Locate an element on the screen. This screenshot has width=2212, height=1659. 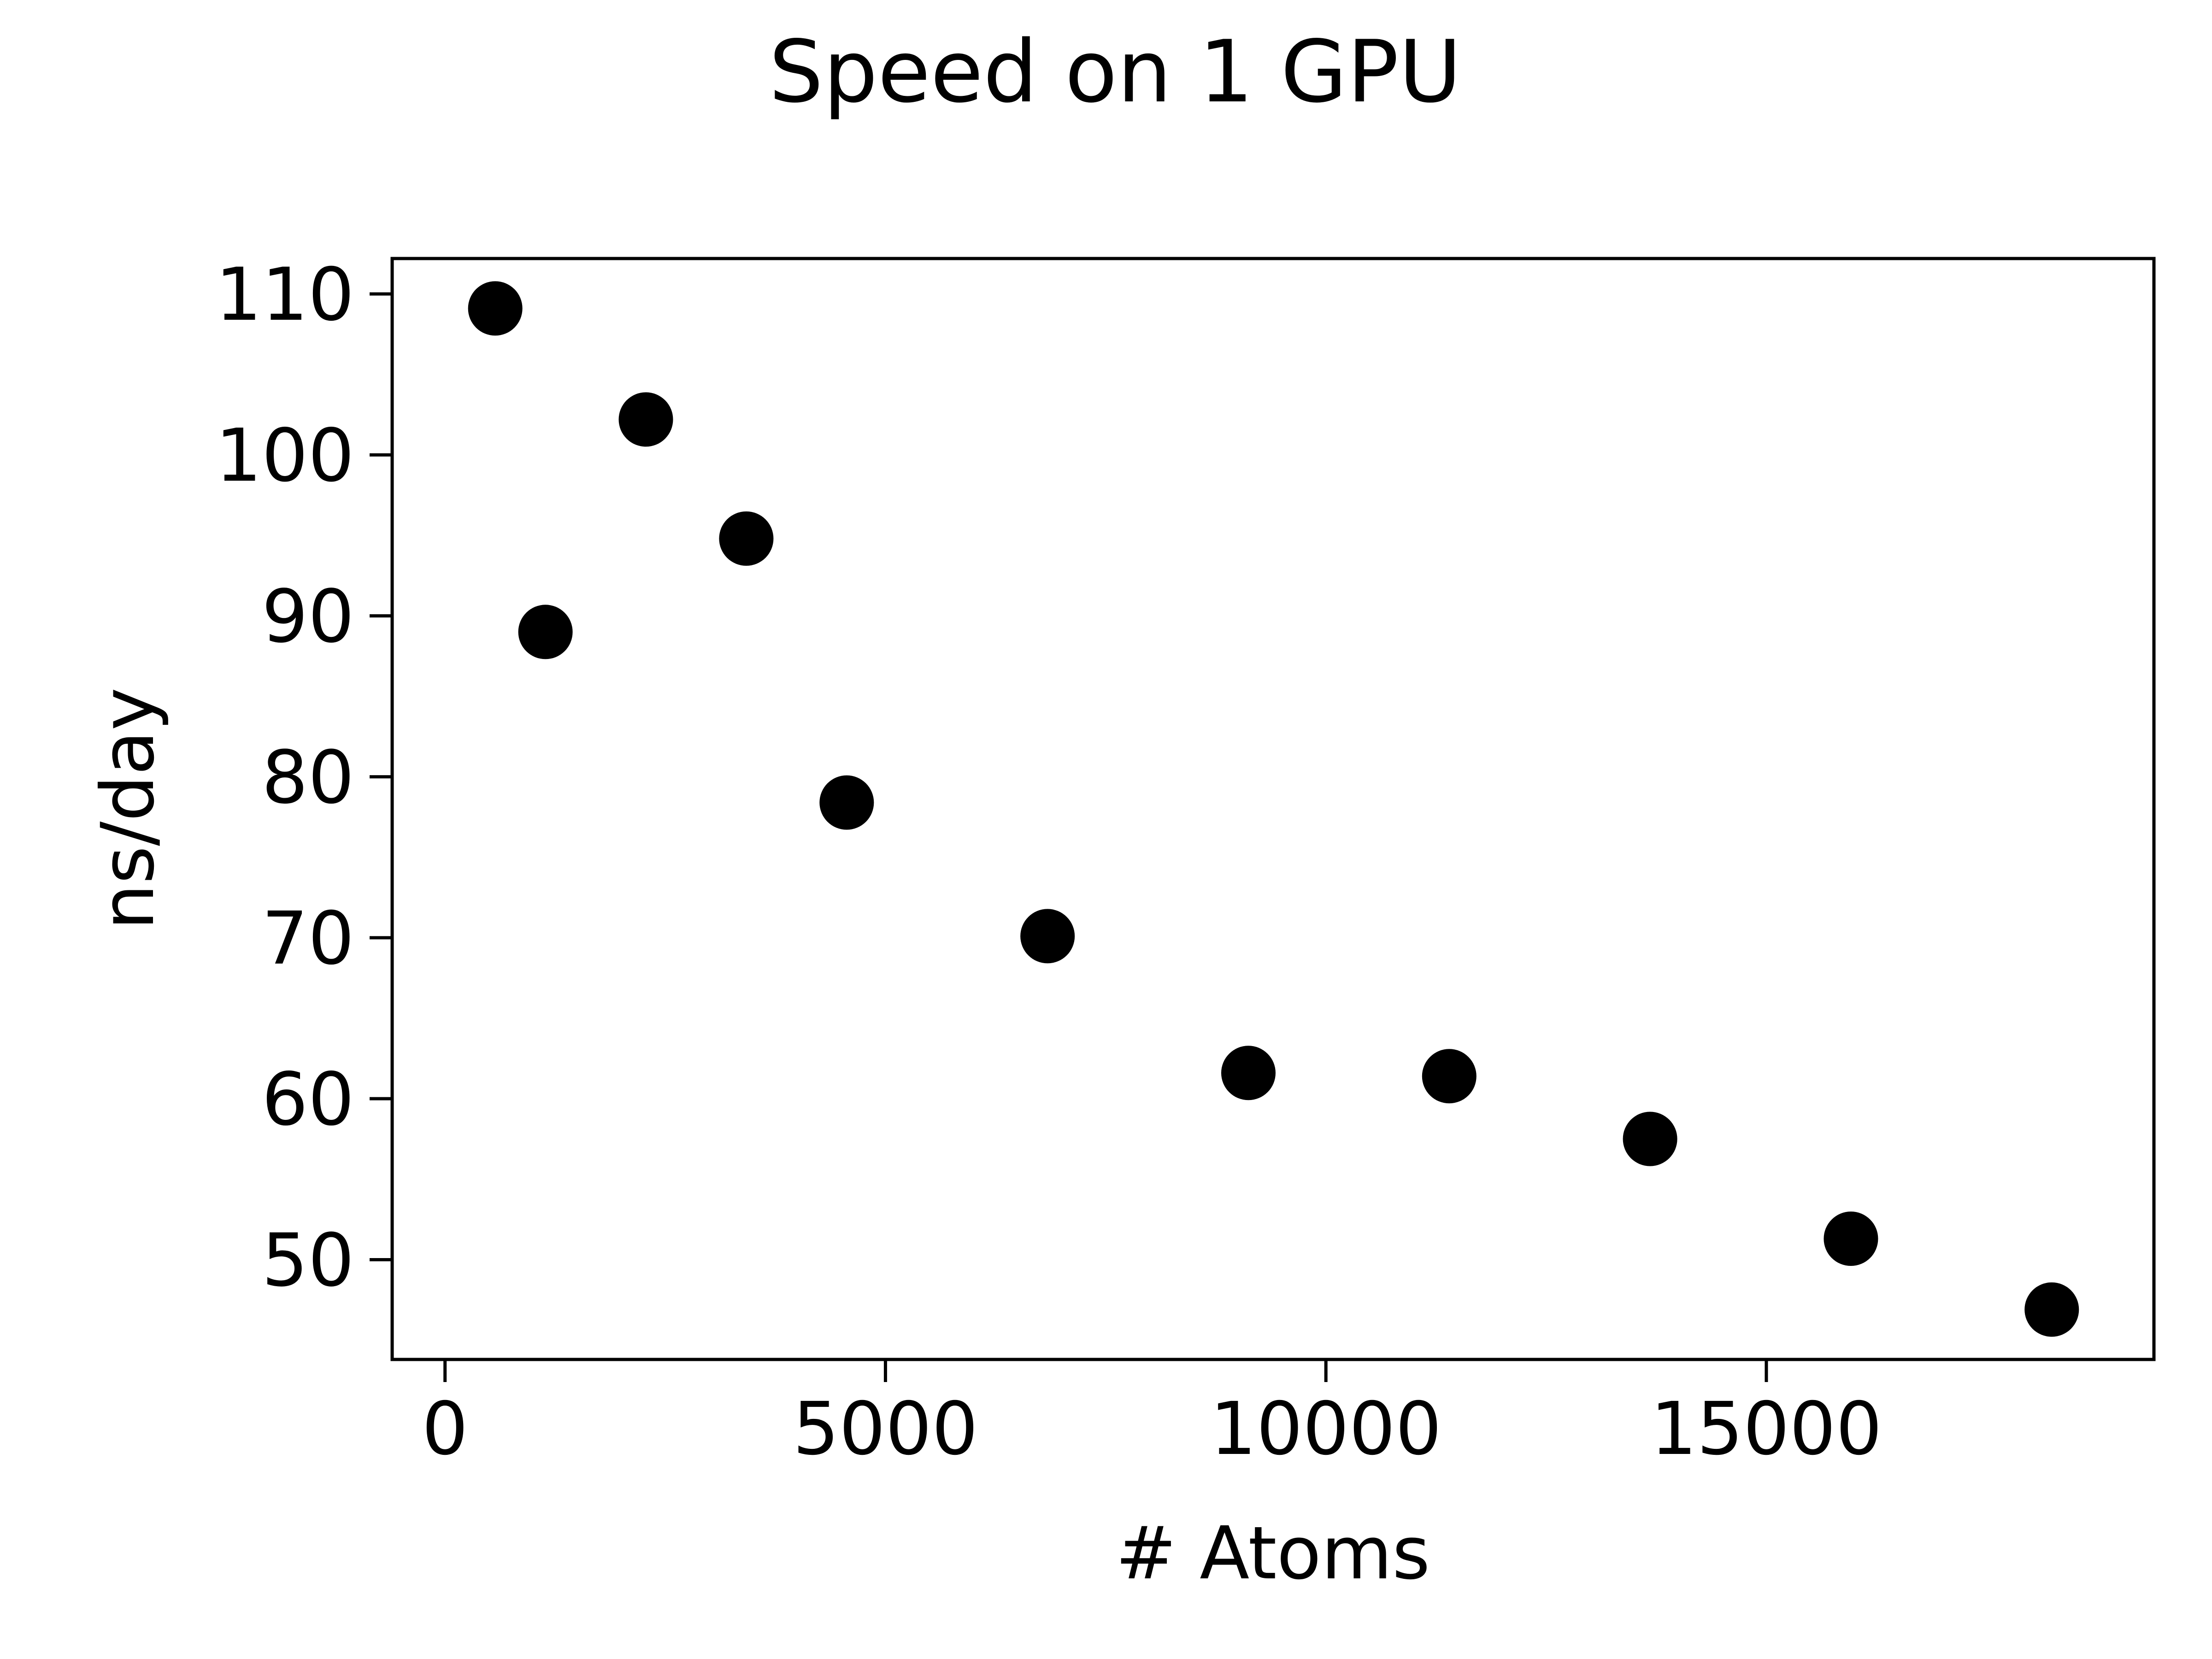
x-axis-ticks: 0 5000 10000 15000 is located at coordinates (1152, 1415).